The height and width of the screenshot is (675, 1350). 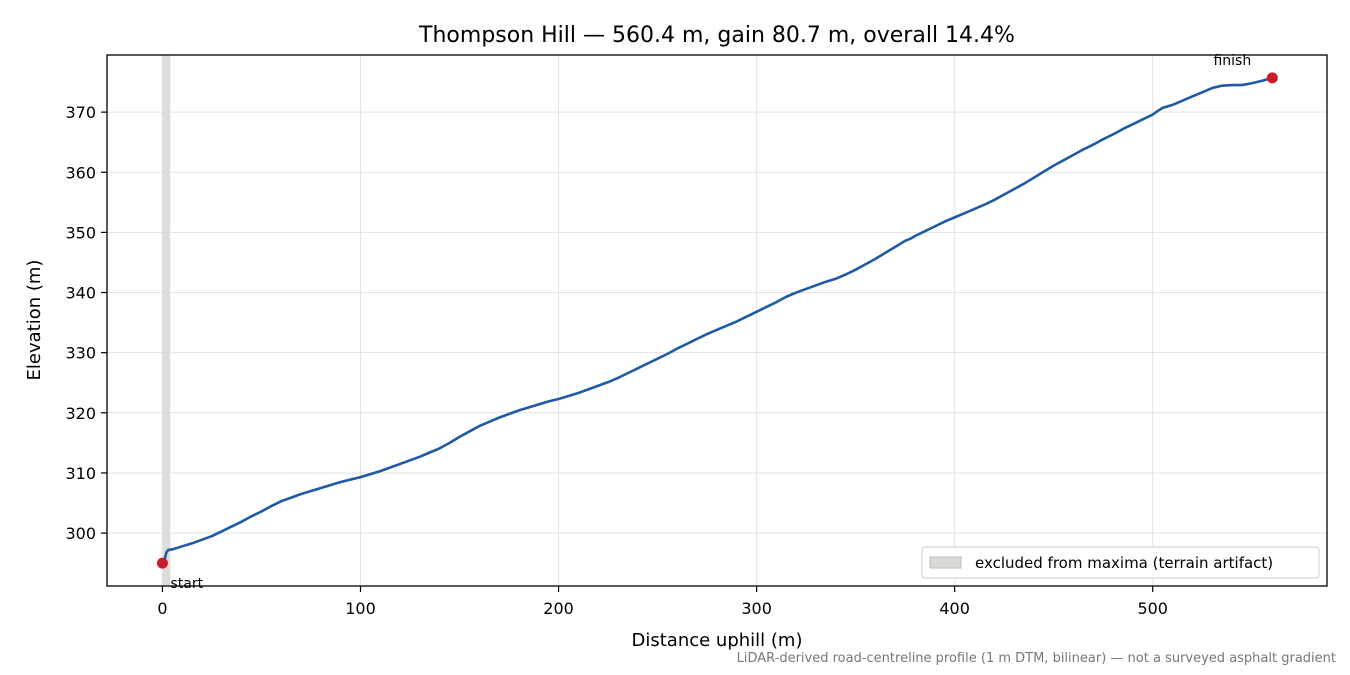 I want to click on y-tick-label: 320, so click(x=80, y=413).